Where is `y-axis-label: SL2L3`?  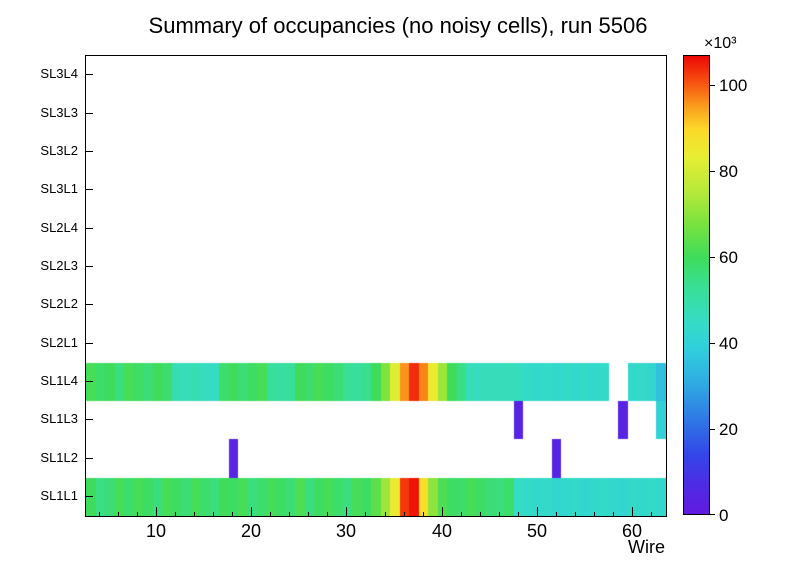 y-axis-label: SL2L3 is located at coordinates (59, 265).